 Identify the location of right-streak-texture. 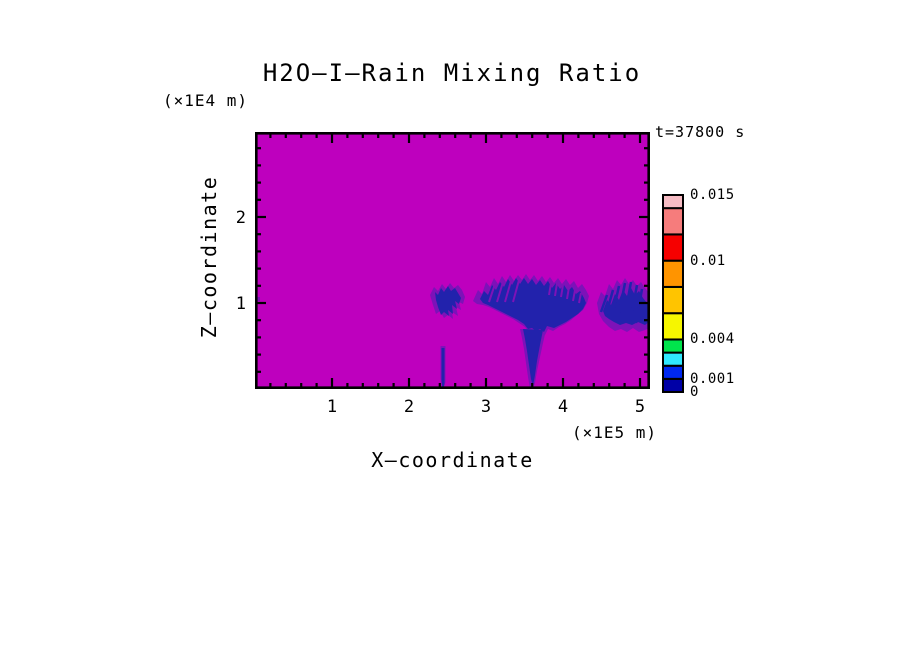
(621, 302).